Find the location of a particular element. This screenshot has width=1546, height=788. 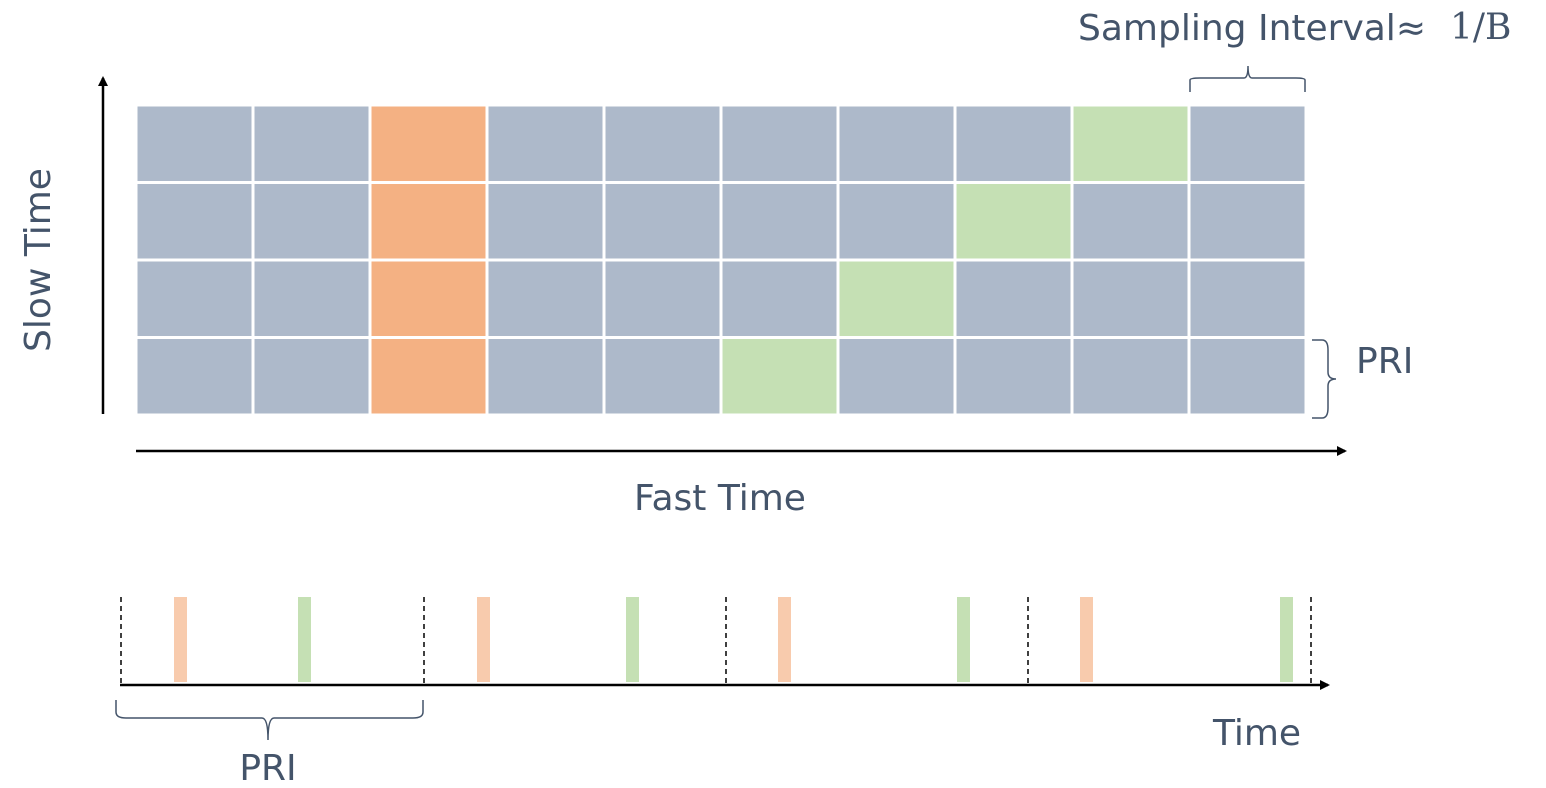

sampling-brace is located at coordinates (1247, 78).